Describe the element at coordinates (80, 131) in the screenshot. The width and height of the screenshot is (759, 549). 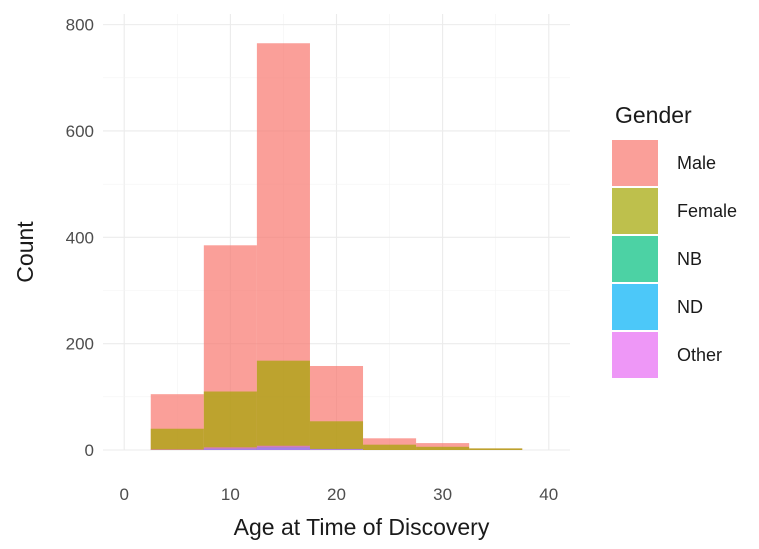
I see `y-tick-label: 600` at that location.